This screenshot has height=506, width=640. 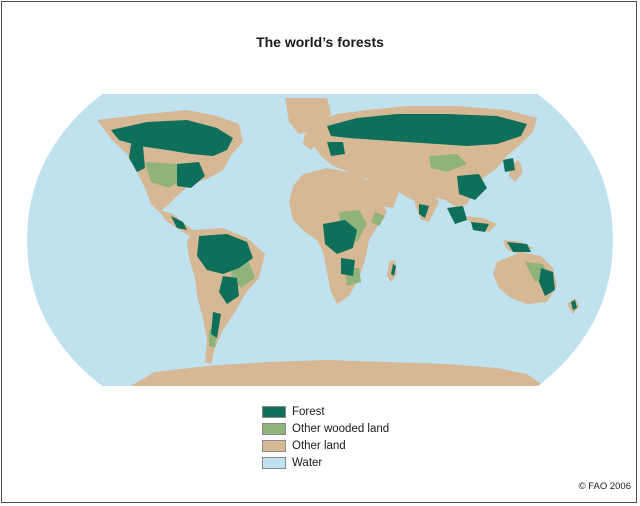 I want to click on legend-swatch-other-wooded-land, so click(x=274, y=428).